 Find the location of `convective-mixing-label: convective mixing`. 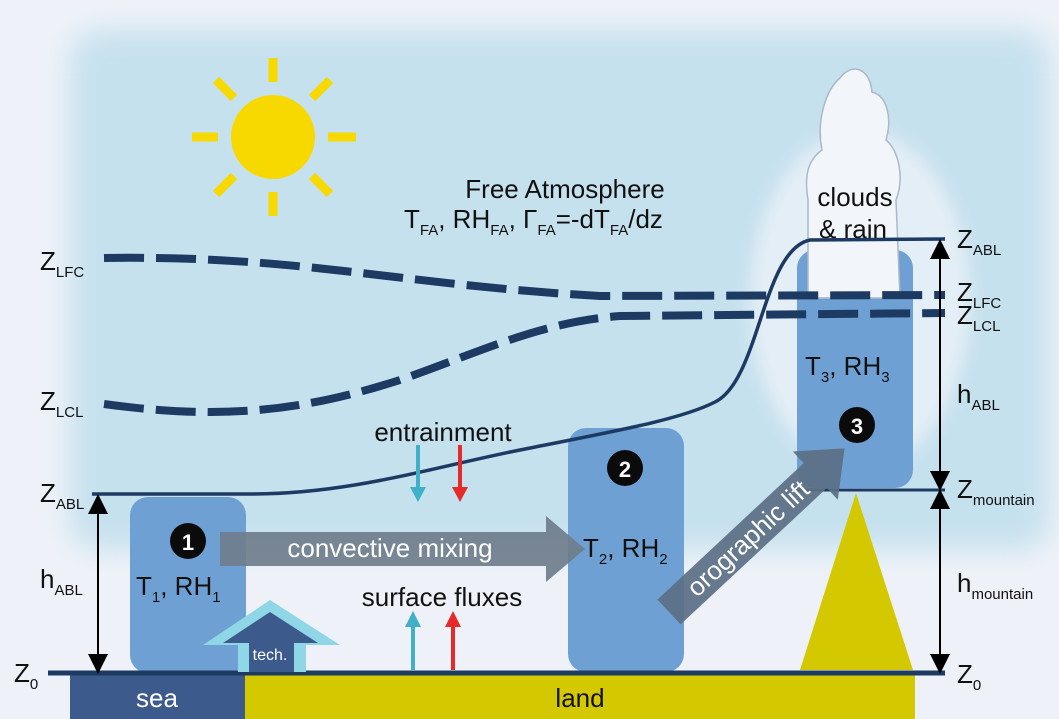

convective-mixing-label: convective mixing is located at coordinates (389, 548).